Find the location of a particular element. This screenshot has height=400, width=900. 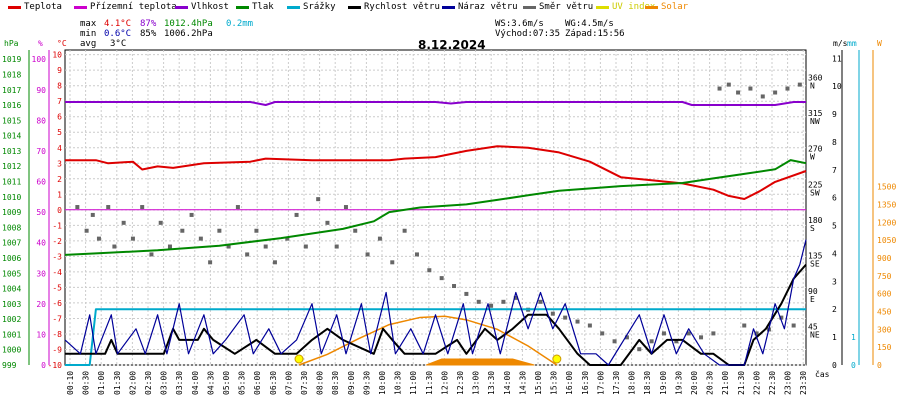

dir-tick-name: SE is located at coordinates (815, 263).